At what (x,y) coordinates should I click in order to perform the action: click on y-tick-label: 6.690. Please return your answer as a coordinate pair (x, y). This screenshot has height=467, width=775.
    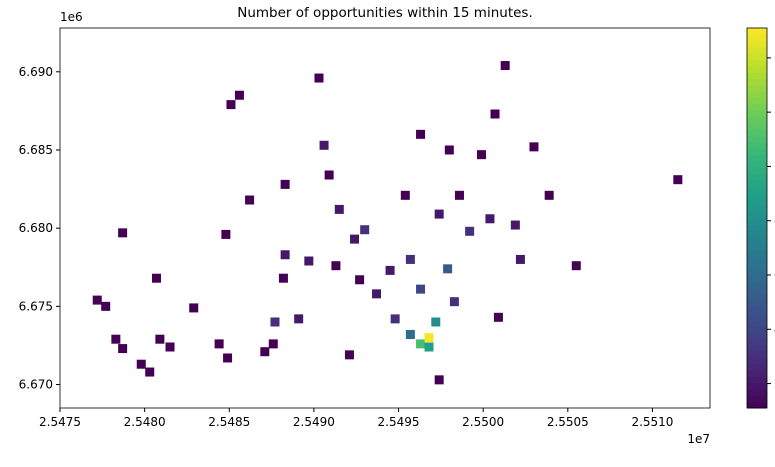
    Looking at the image, I should click on (36, 72).